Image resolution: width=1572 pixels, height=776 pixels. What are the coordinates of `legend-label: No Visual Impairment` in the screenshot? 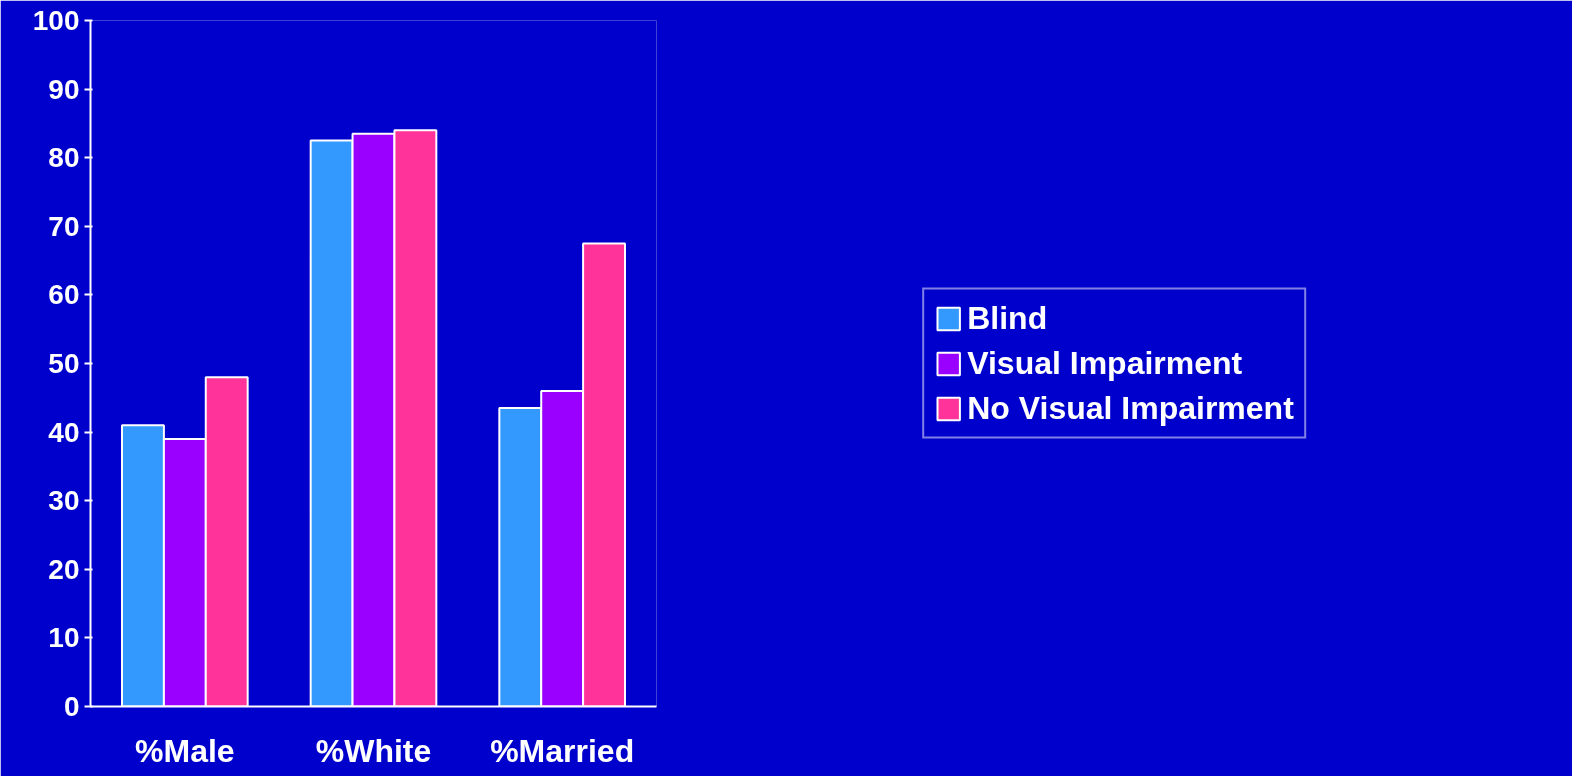 It's located at (1130, 408).